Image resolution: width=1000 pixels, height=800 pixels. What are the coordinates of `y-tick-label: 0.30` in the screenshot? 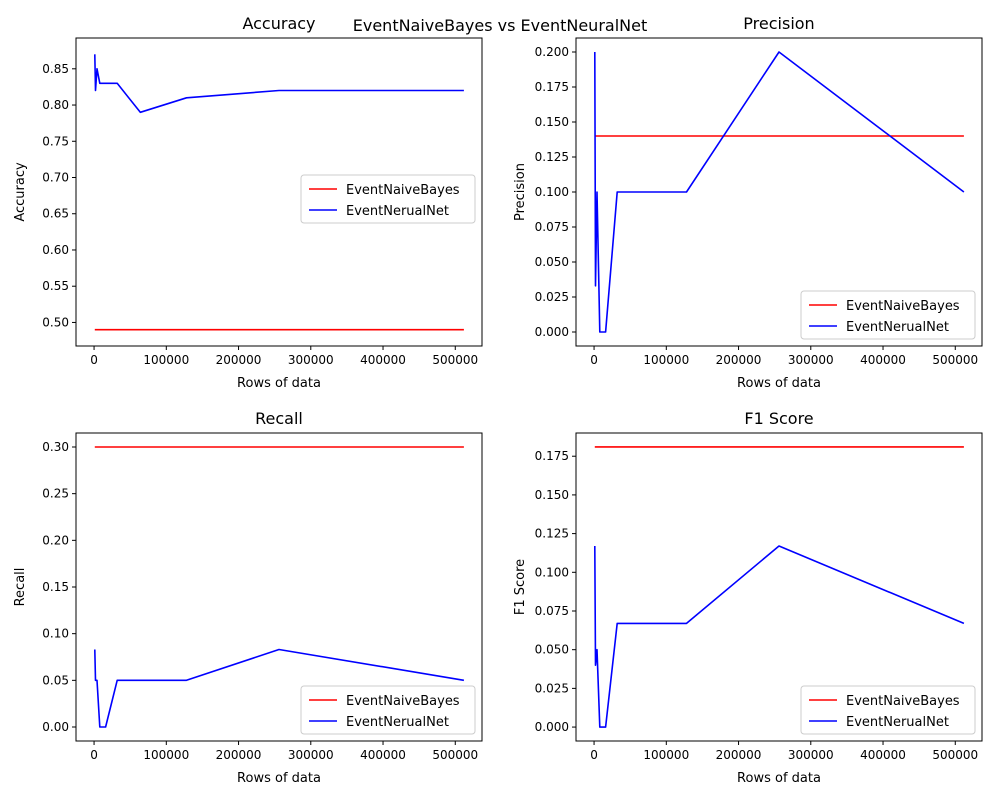 It's located at (55, 447).